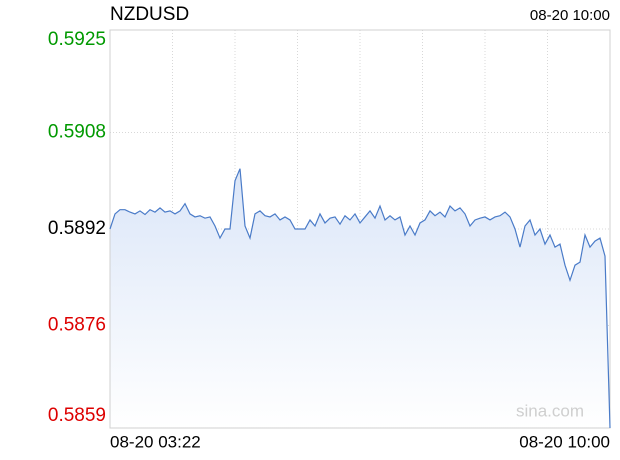 The image size is (620, 460). I want to click on timestamp: 08-20 10:00, so click(570, 15).